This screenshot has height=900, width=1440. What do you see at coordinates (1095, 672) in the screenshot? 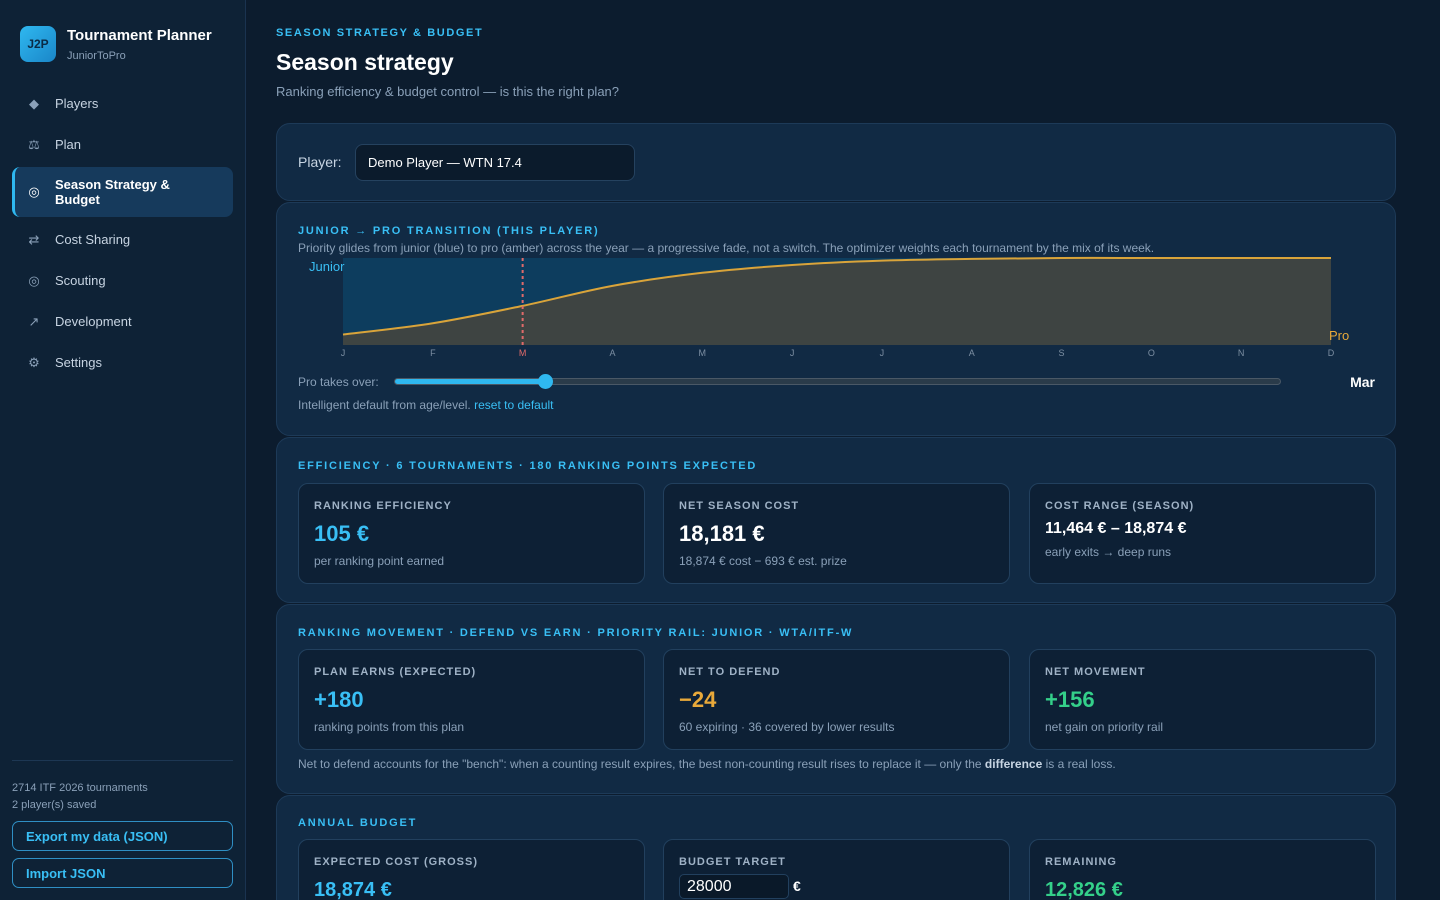
I see `metric-label: NET MOVEMENT` at bounding box center [1095, 672].